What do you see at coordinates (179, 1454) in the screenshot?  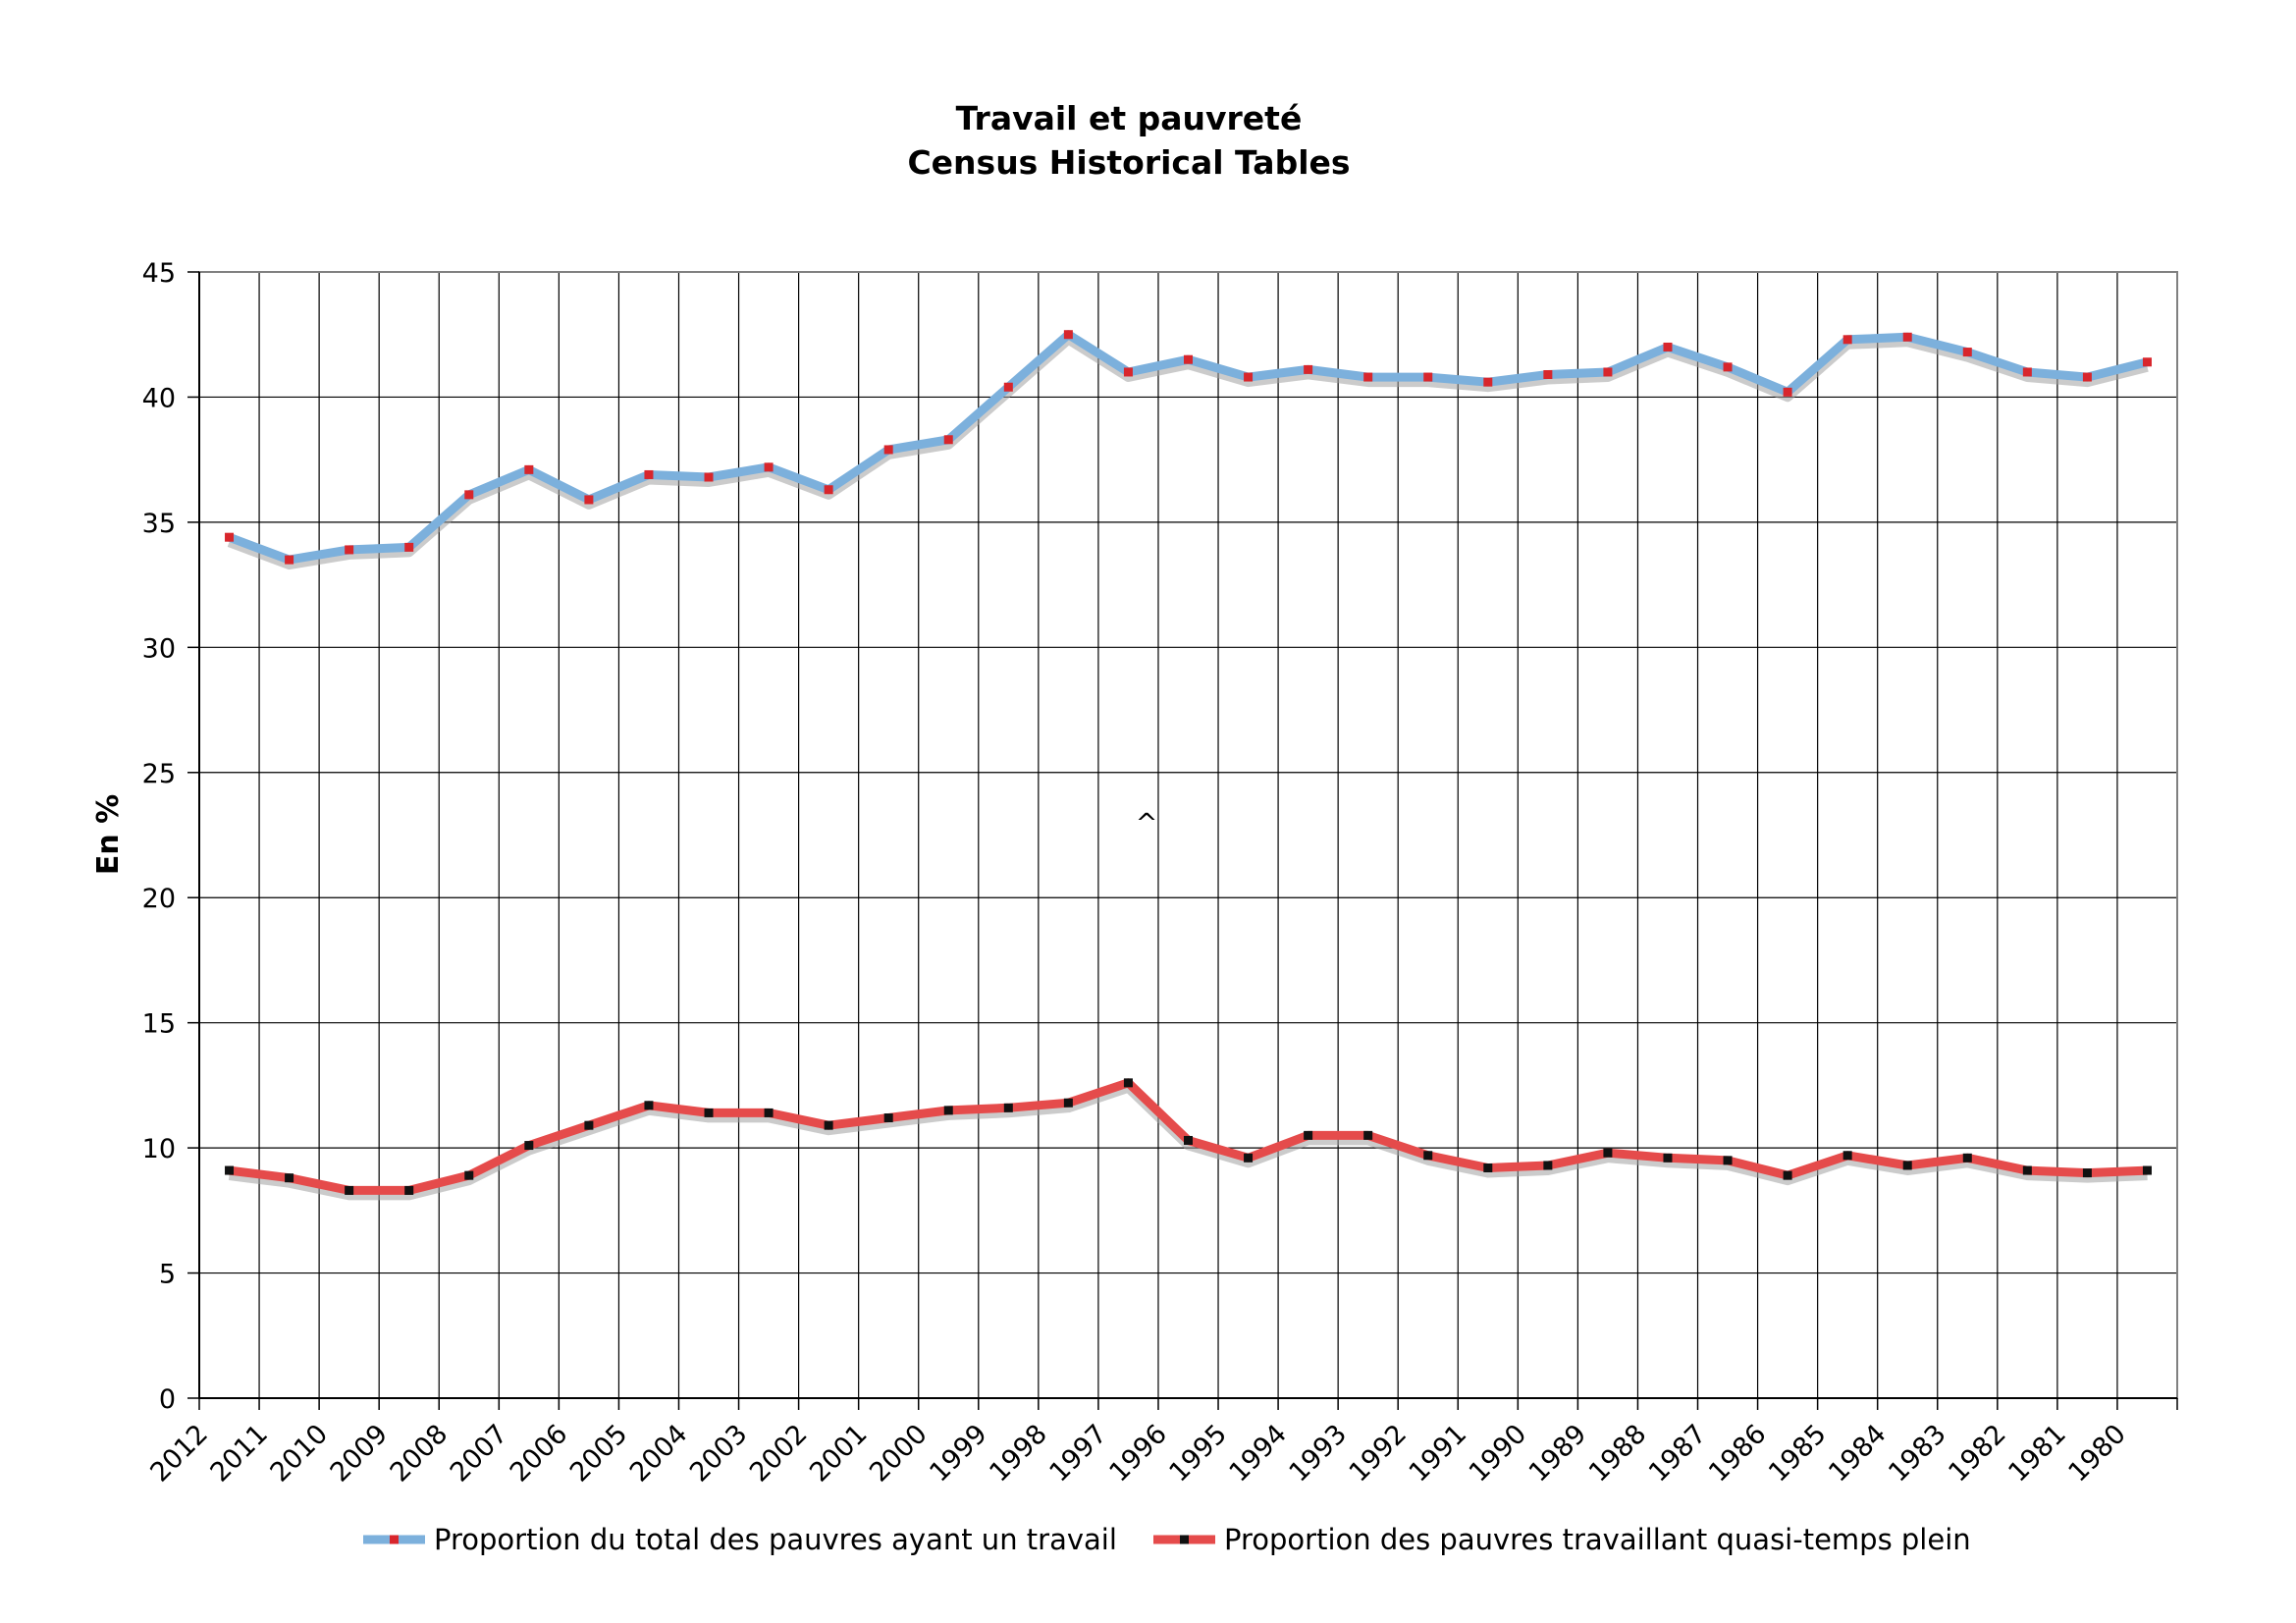 I see `x-tick-label: 2012` at bounding box center [179, 1454].